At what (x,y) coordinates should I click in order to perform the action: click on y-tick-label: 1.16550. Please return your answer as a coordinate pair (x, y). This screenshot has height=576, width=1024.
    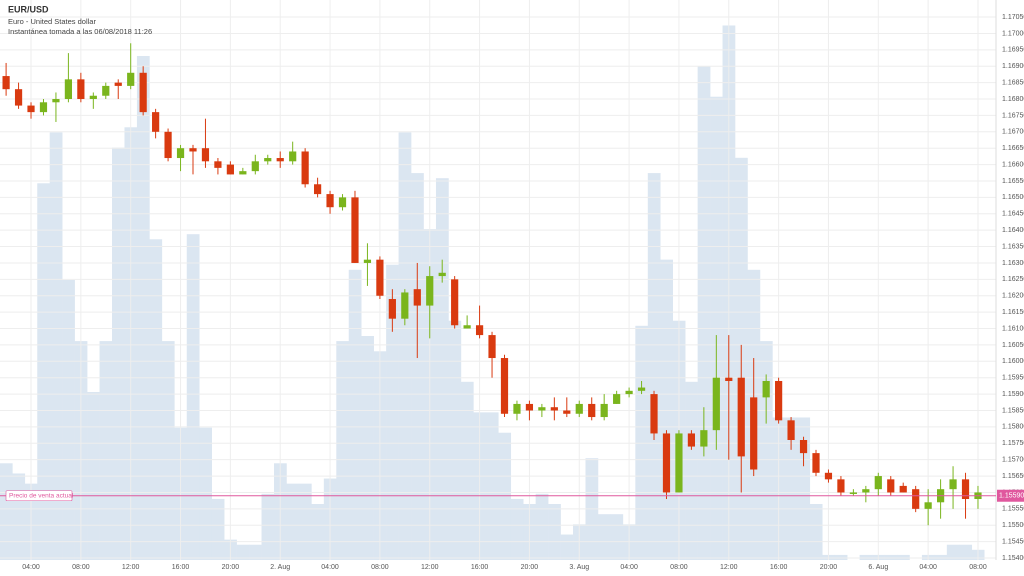
    Looking at the image, I should click on (1013, 181).